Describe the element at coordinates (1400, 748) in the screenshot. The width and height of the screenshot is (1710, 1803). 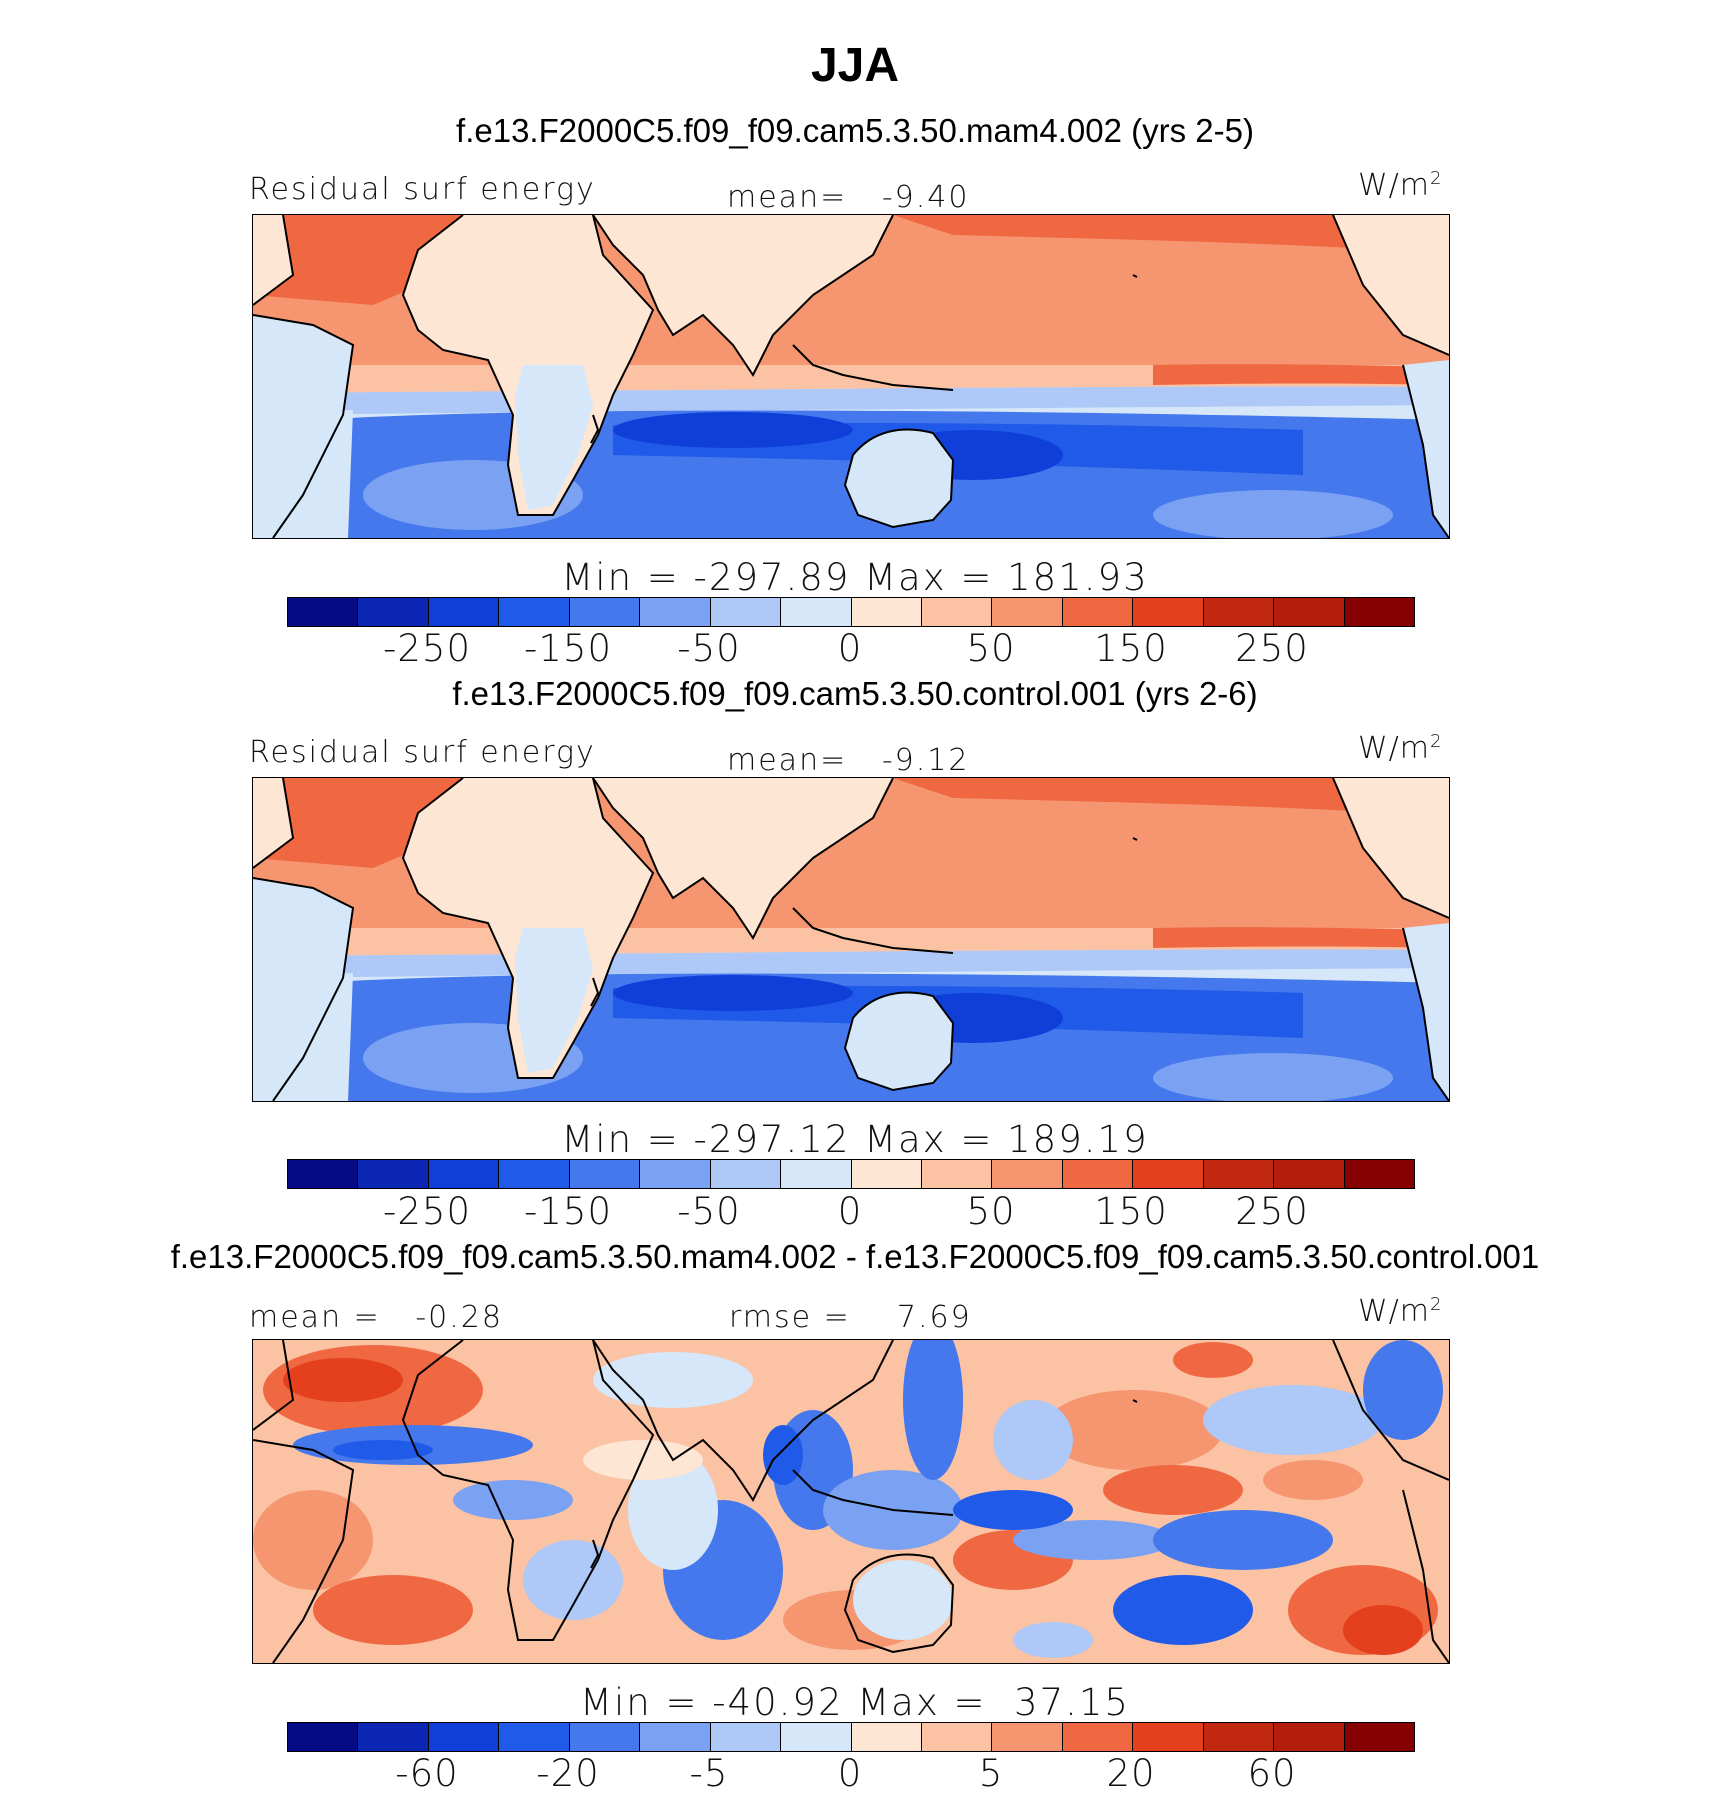
I see `panel-2-units: W/m2` at that location.